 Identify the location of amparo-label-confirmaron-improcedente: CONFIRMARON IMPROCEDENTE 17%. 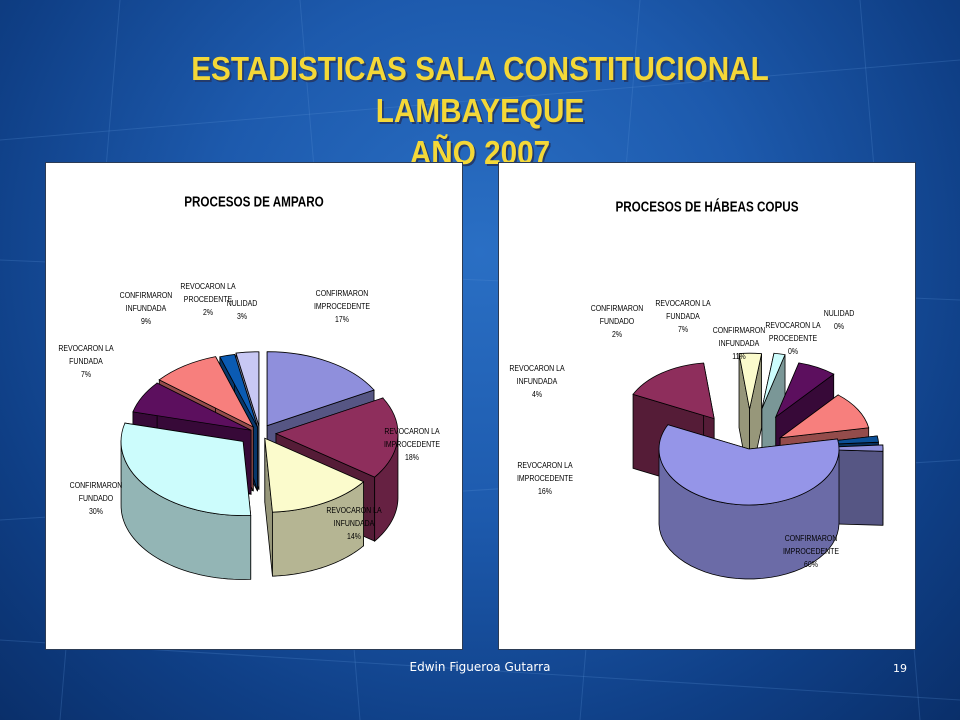
(342, 306).